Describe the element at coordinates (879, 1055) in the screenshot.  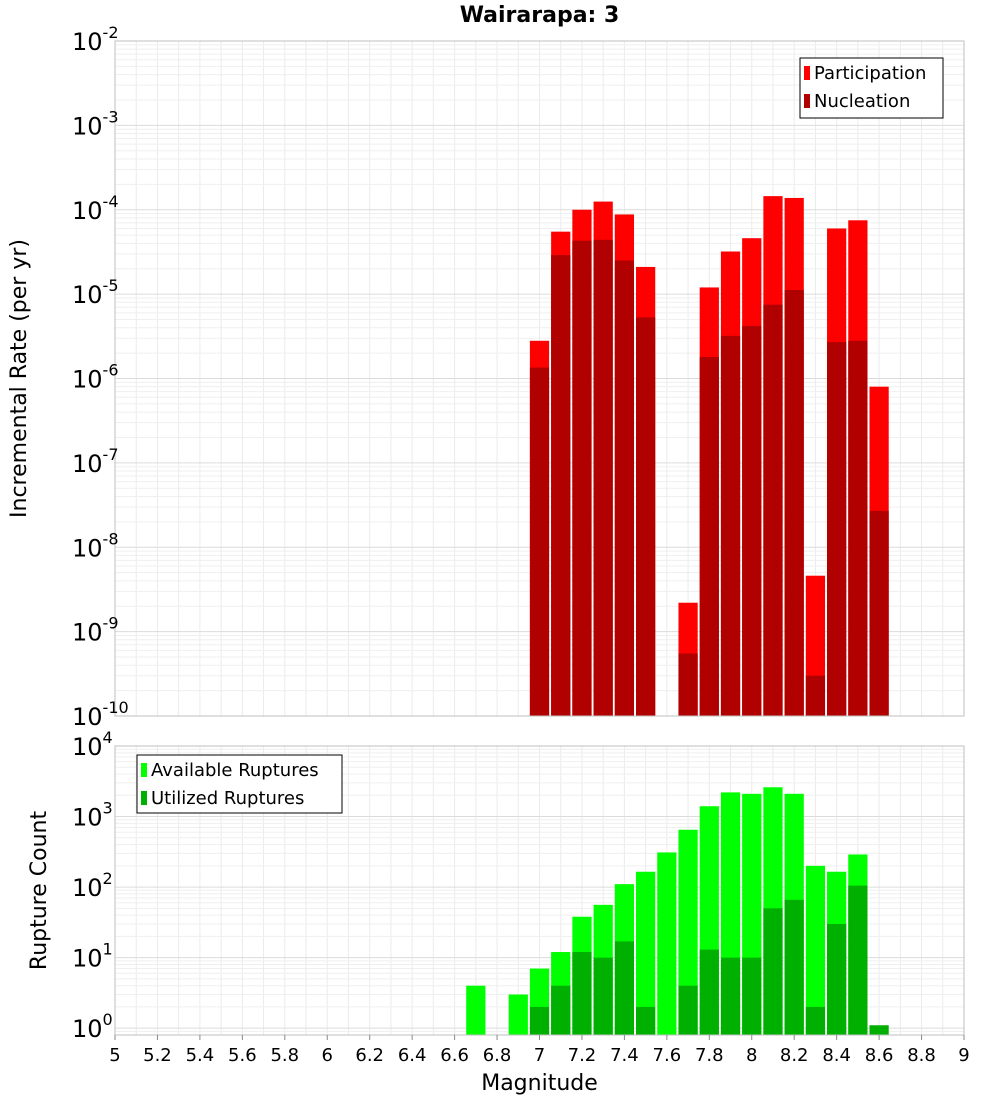
I see `x-tick-label: 8.6` at that location.